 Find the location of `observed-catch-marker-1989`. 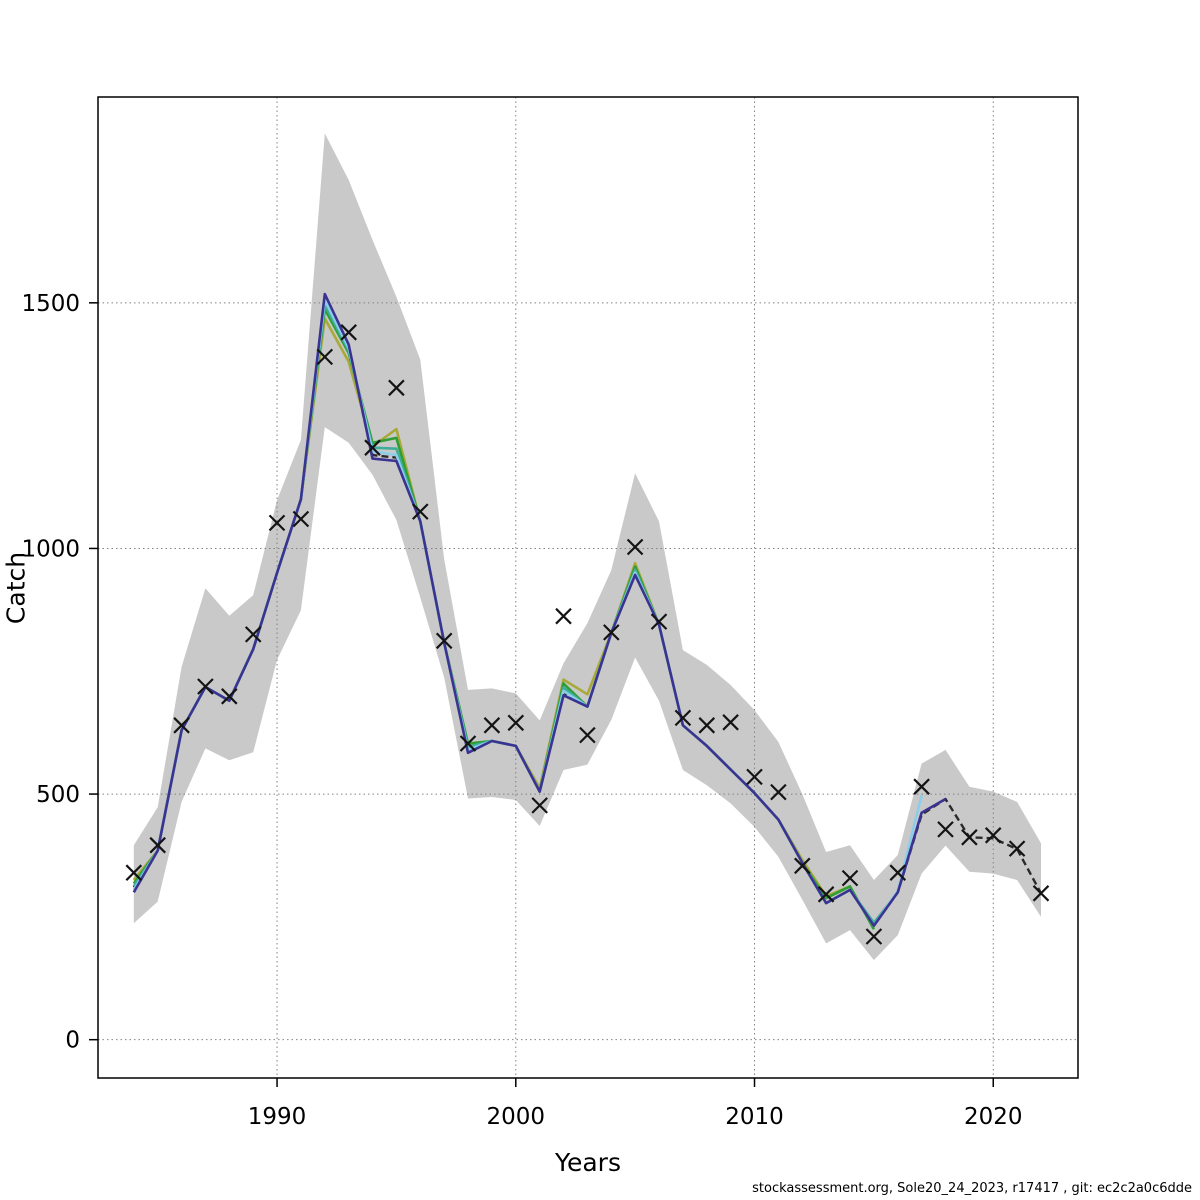

observed-catch-marker-1989 is located at coordinates (253, 634).